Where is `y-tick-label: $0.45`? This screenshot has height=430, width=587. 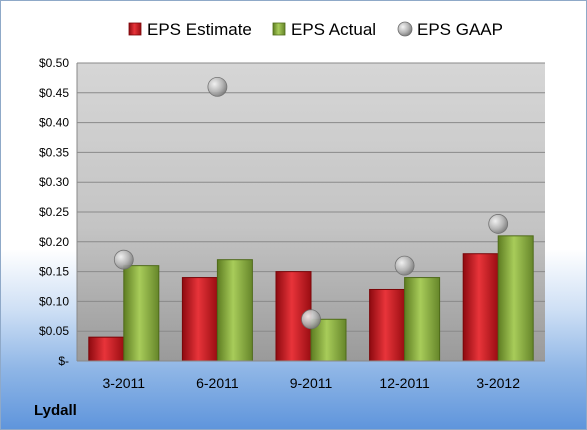
y-tick-label: $0.45 is located at coordinates (54, 93).